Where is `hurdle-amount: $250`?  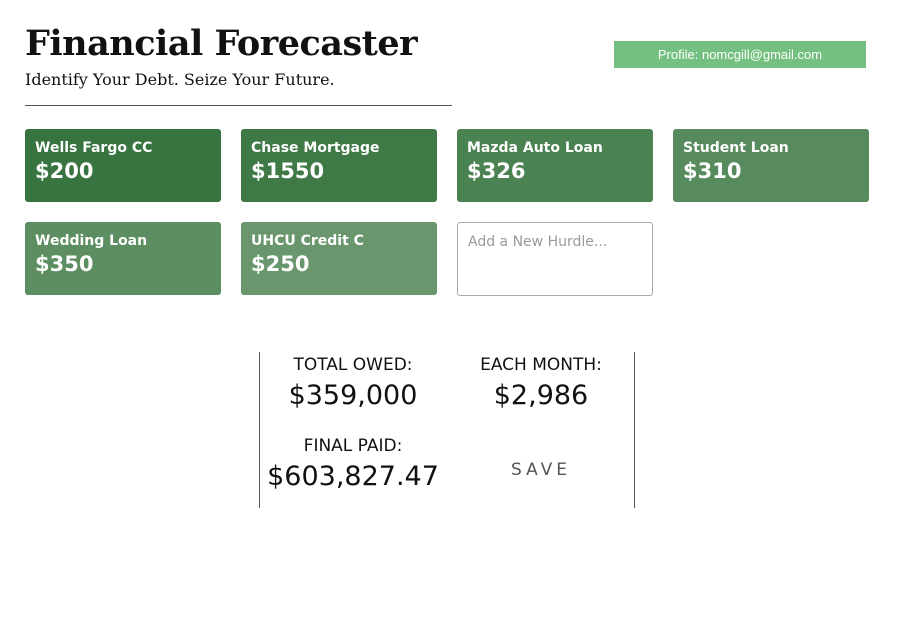 hurdle-amount: $250 is located at coordinates (280, 264).